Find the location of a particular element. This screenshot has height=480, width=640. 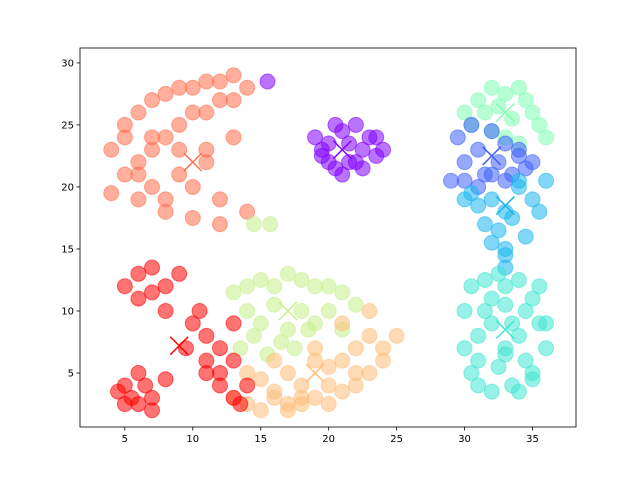

y-tick-label: 15 is located at coordinates (67, 249).